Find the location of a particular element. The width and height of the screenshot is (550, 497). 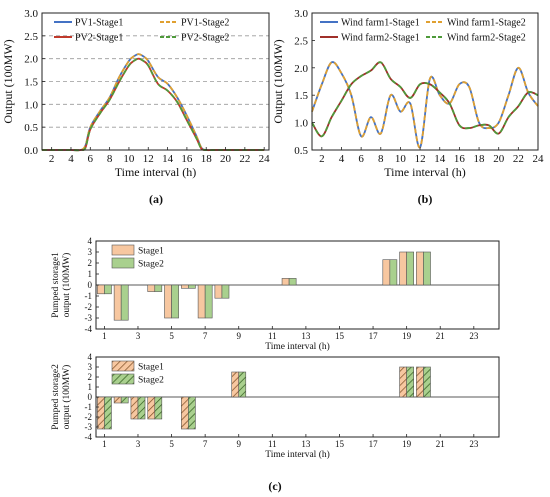

x-tick-label: 19 is located at coordinates (407, 336).